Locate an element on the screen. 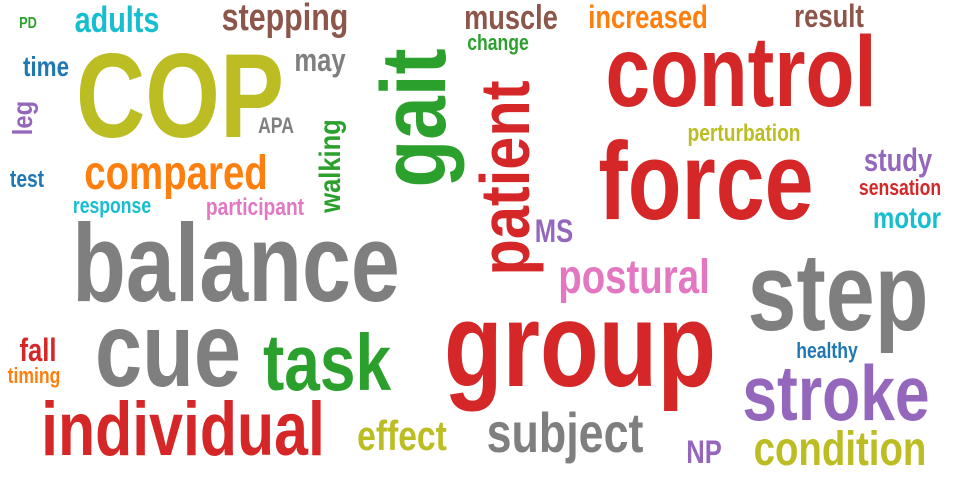 This screenshot has height=480, width=960. word-condition: condition is located at coordinates (840, 449).